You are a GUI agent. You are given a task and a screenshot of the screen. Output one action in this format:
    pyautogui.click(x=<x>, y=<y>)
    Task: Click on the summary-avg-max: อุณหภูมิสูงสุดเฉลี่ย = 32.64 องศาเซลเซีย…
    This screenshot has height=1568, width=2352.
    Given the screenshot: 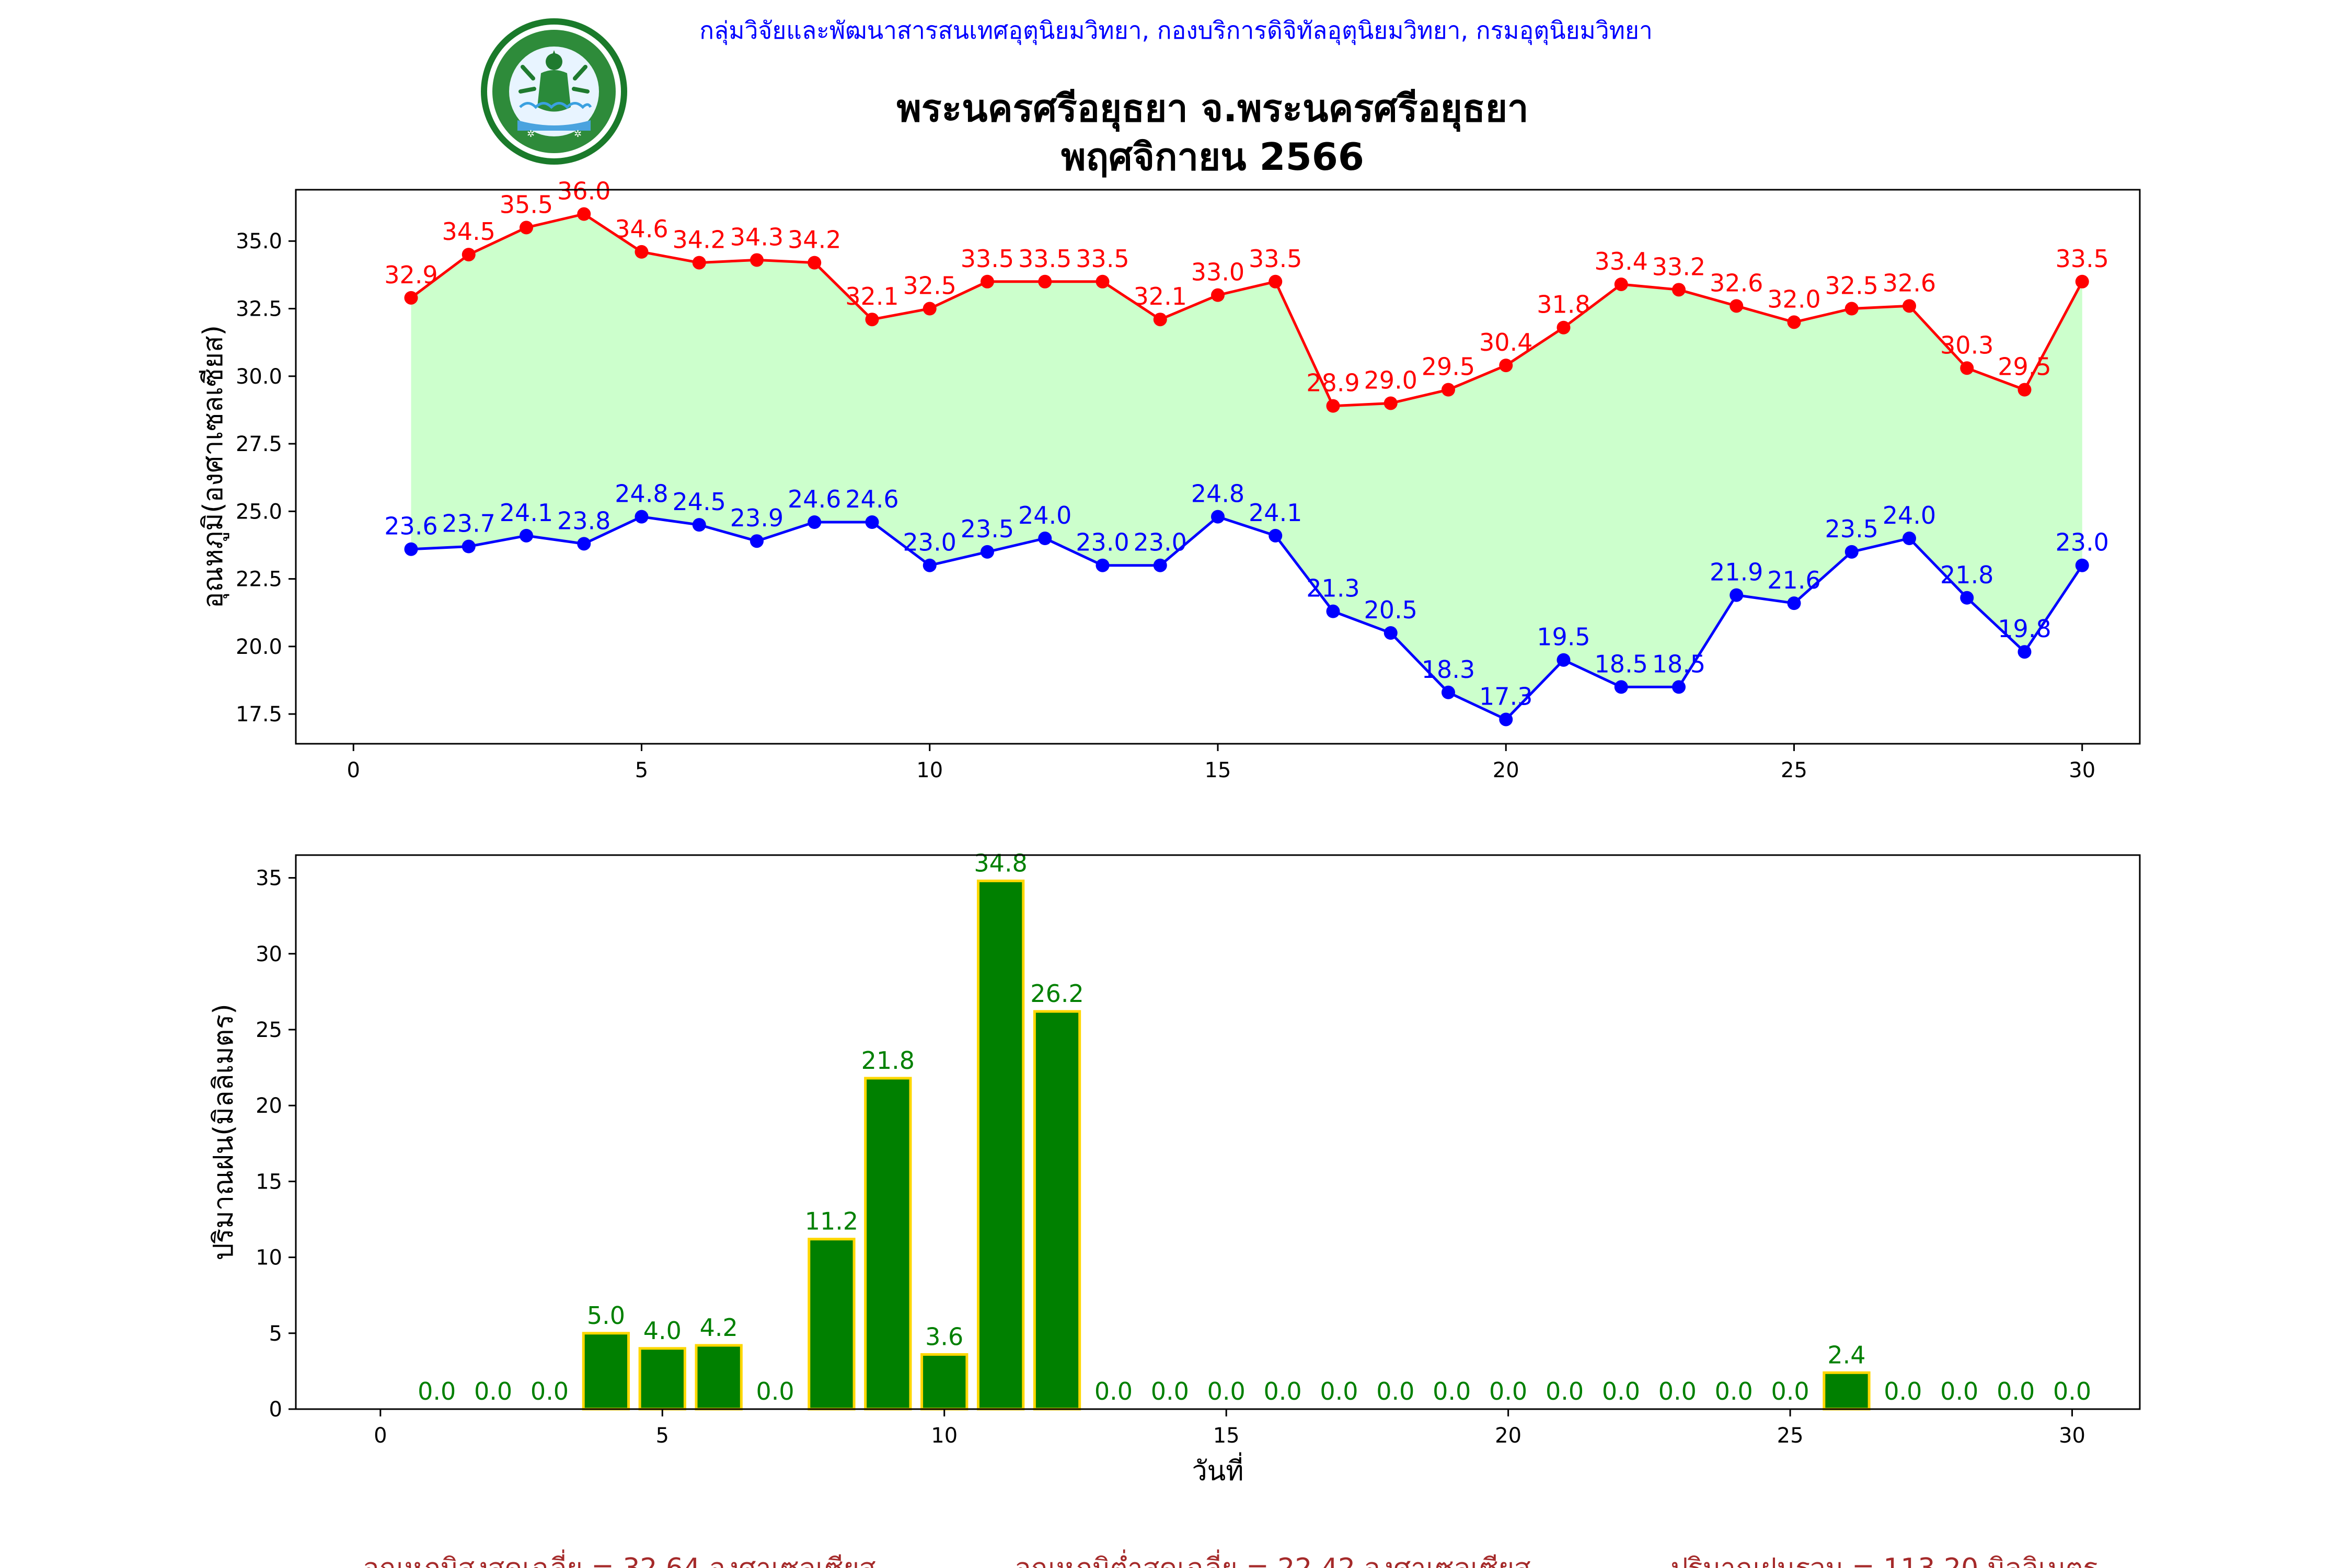 What is the action you would take?
    pyautogui.click(x=619, y=1558)
    